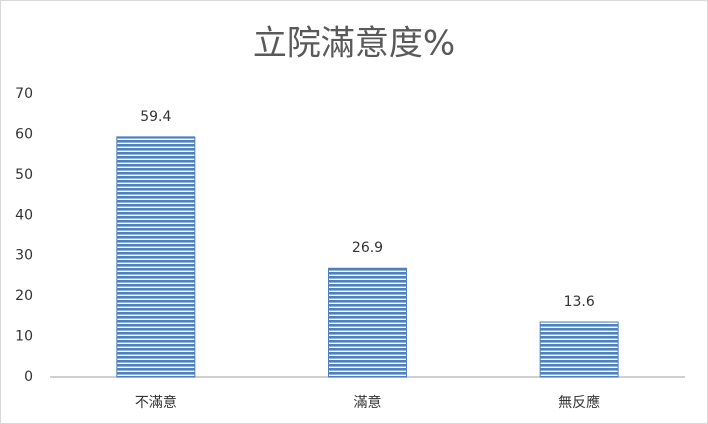  What do you see at coordinates (367, 248) in the screenshot?
I see `data-label: 26.9` at bounding box center [367, 248].